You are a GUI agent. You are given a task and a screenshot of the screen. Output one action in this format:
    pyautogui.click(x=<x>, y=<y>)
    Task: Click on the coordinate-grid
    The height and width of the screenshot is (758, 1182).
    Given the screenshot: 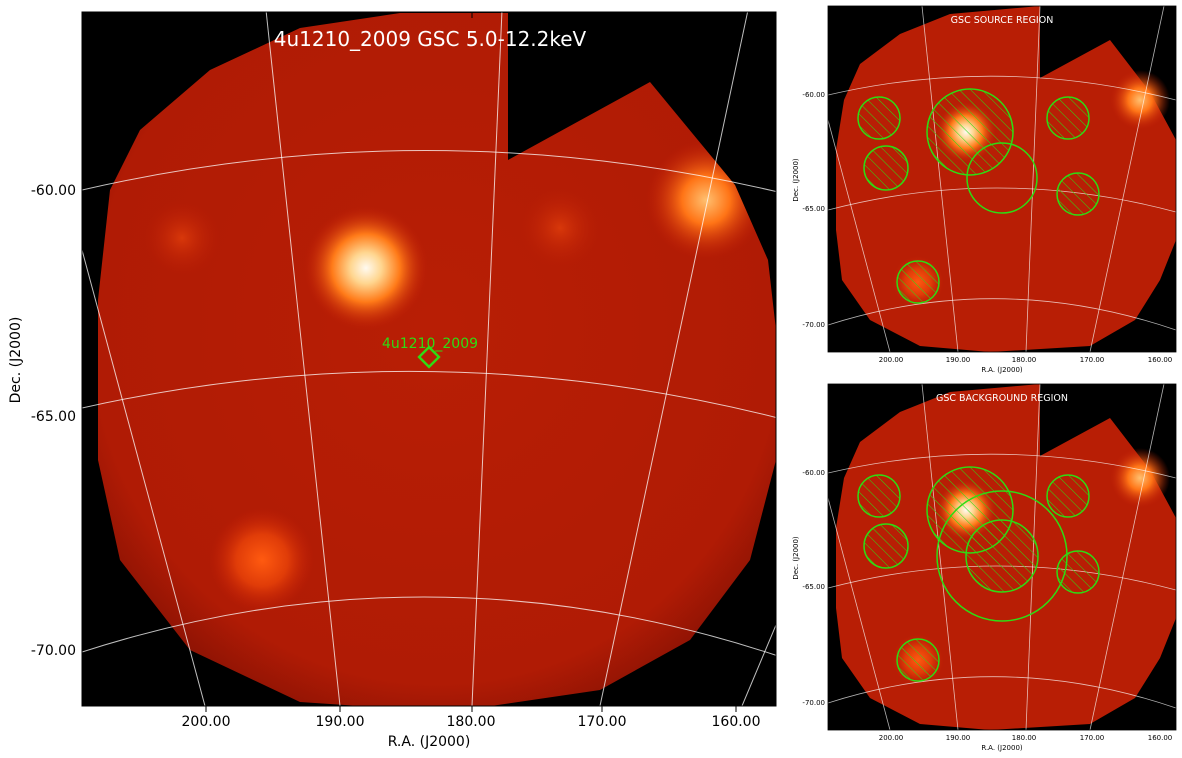 What is the action you would take?
    pyautogui.click(x=1002, y=179)
    